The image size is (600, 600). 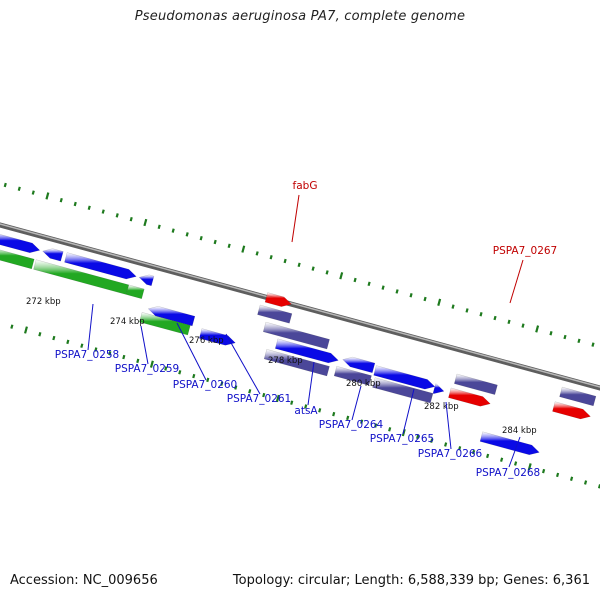 What do you see at coordinates (206, 341) in the screenshot?
I see `tick-label-2: 276 kbp` at bounding box center [206, 341].